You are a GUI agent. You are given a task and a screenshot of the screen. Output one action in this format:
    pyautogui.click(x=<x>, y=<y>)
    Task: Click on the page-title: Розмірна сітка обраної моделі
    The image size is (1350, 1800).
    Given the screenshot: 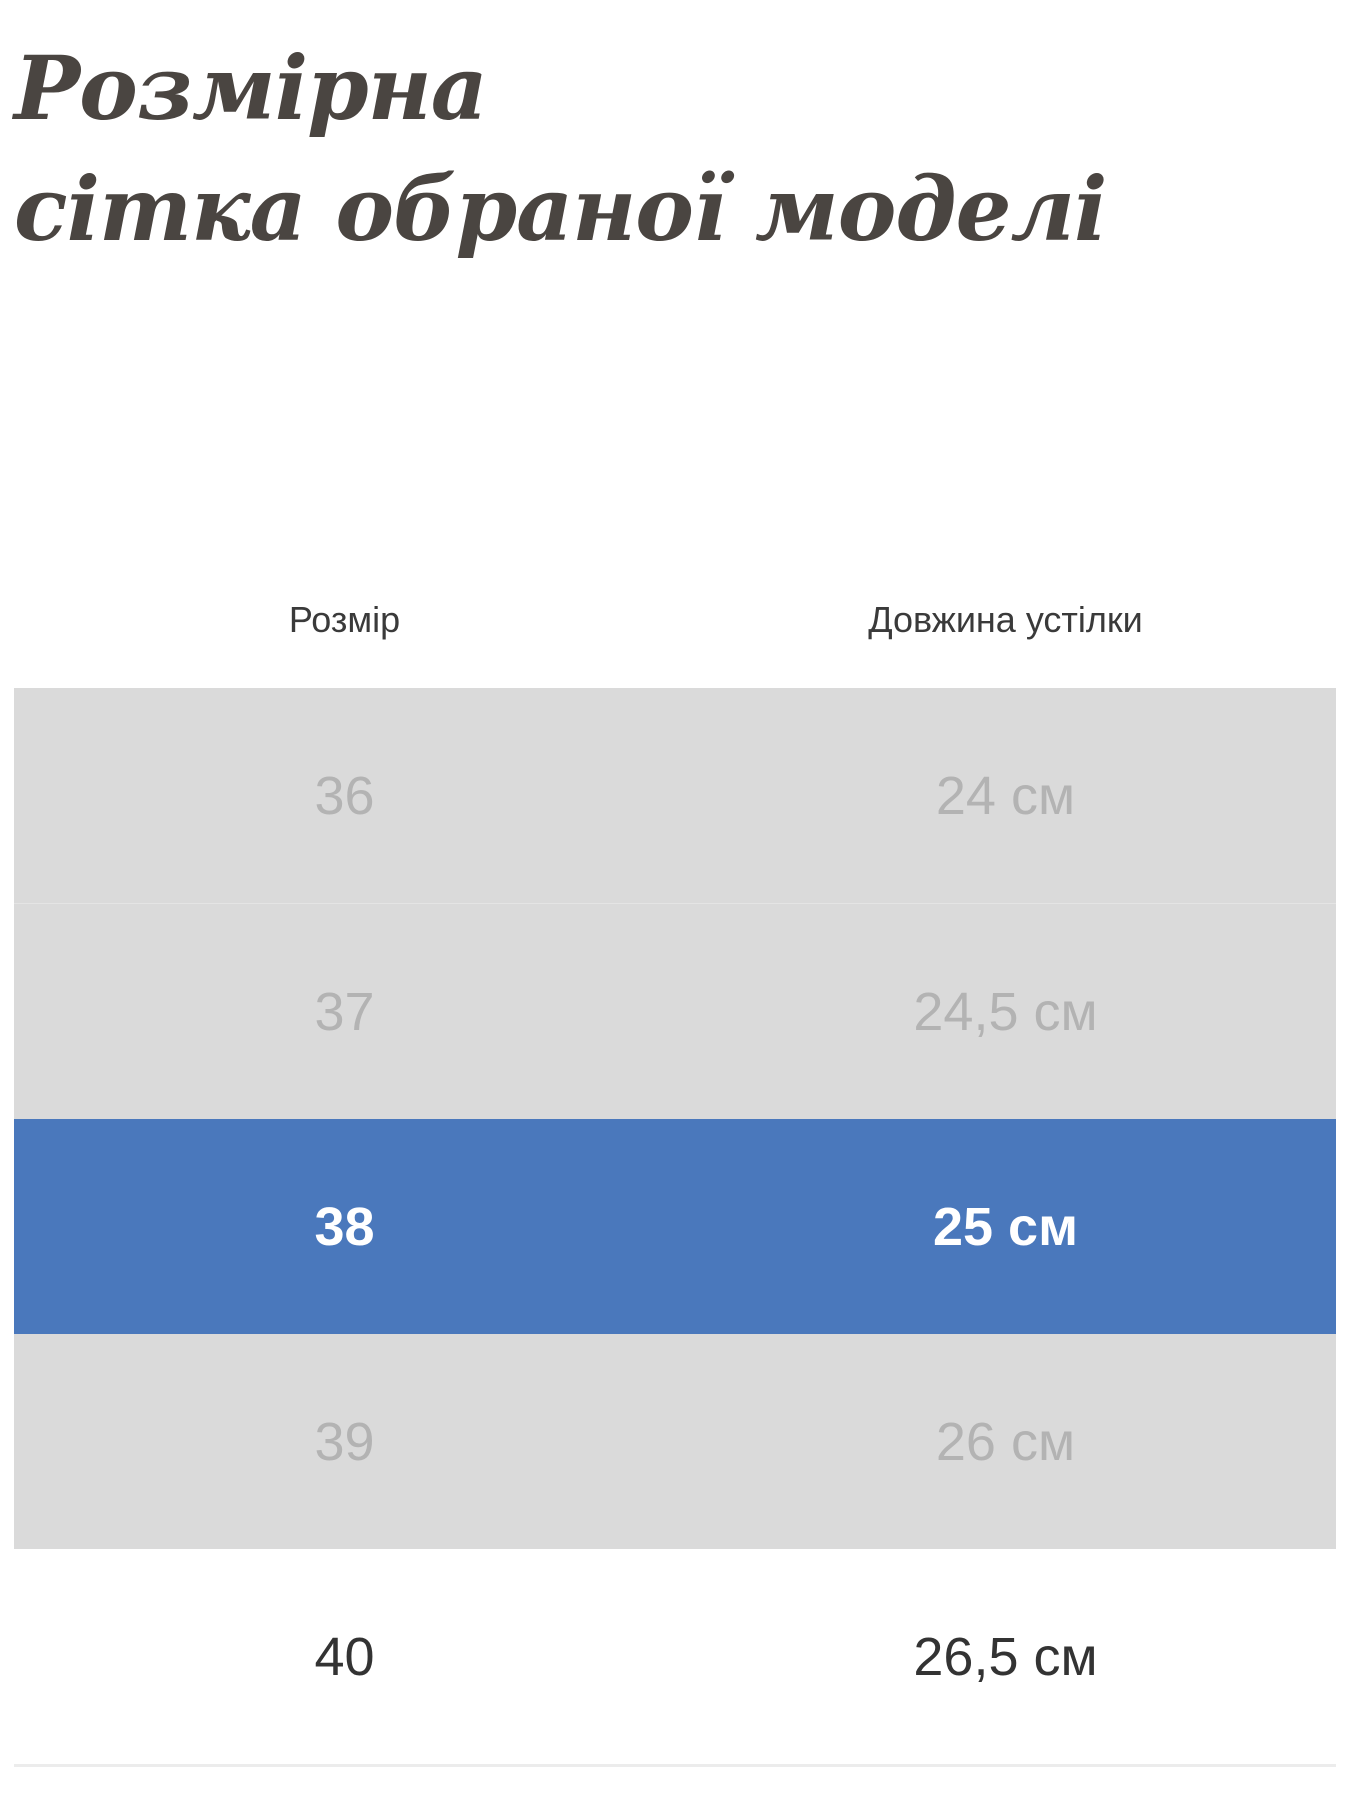 What is the action you would take?
    pyautogui.click(x=560, y=149)
    